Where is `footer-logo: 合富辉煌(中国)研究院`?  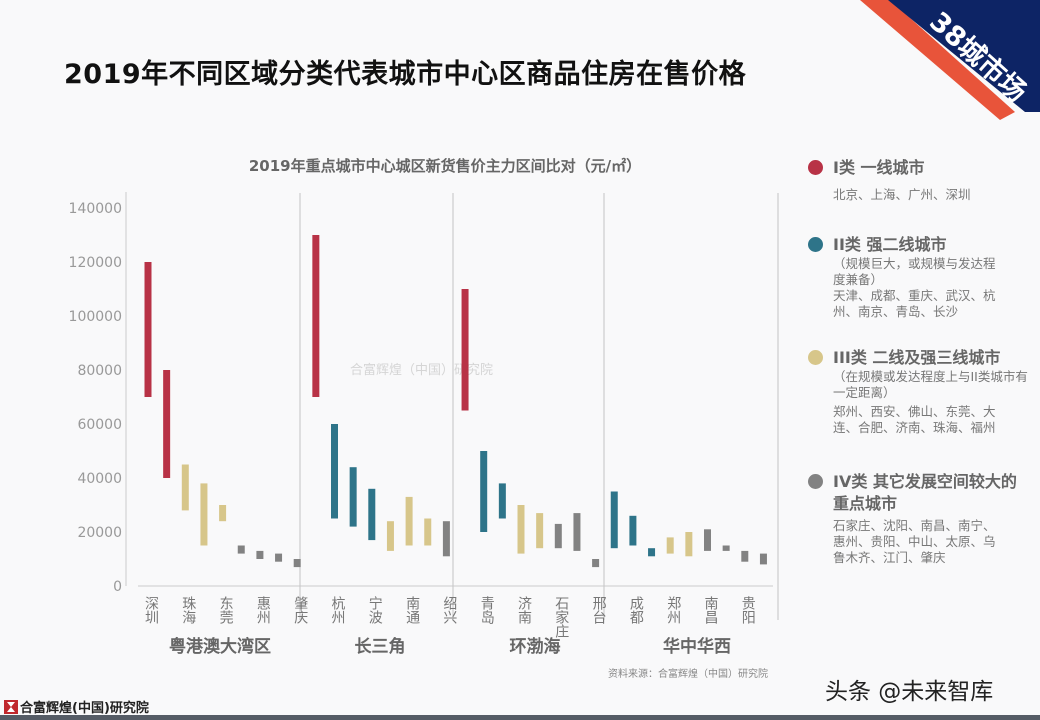
footer-logo: 合富辉煌(中国)研究院 is located at coordinates (76, 706).